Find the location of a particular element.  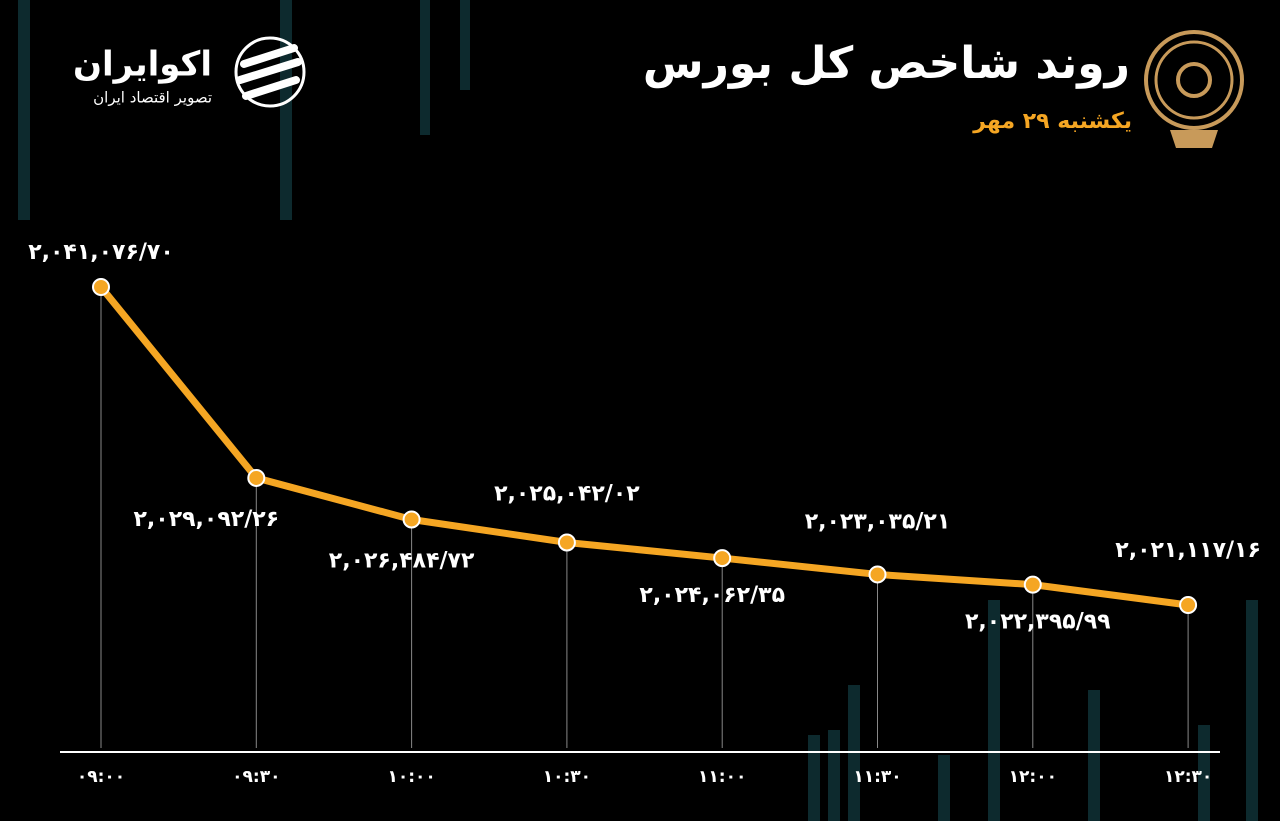

x-tick-label: ۱۱:۳۰ is located at coordinates (877, 777).